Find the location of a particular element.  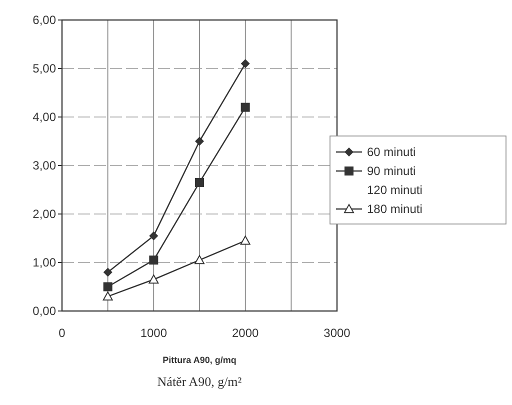

legend-label: 90 minuti is located at coordinates (391, 171).